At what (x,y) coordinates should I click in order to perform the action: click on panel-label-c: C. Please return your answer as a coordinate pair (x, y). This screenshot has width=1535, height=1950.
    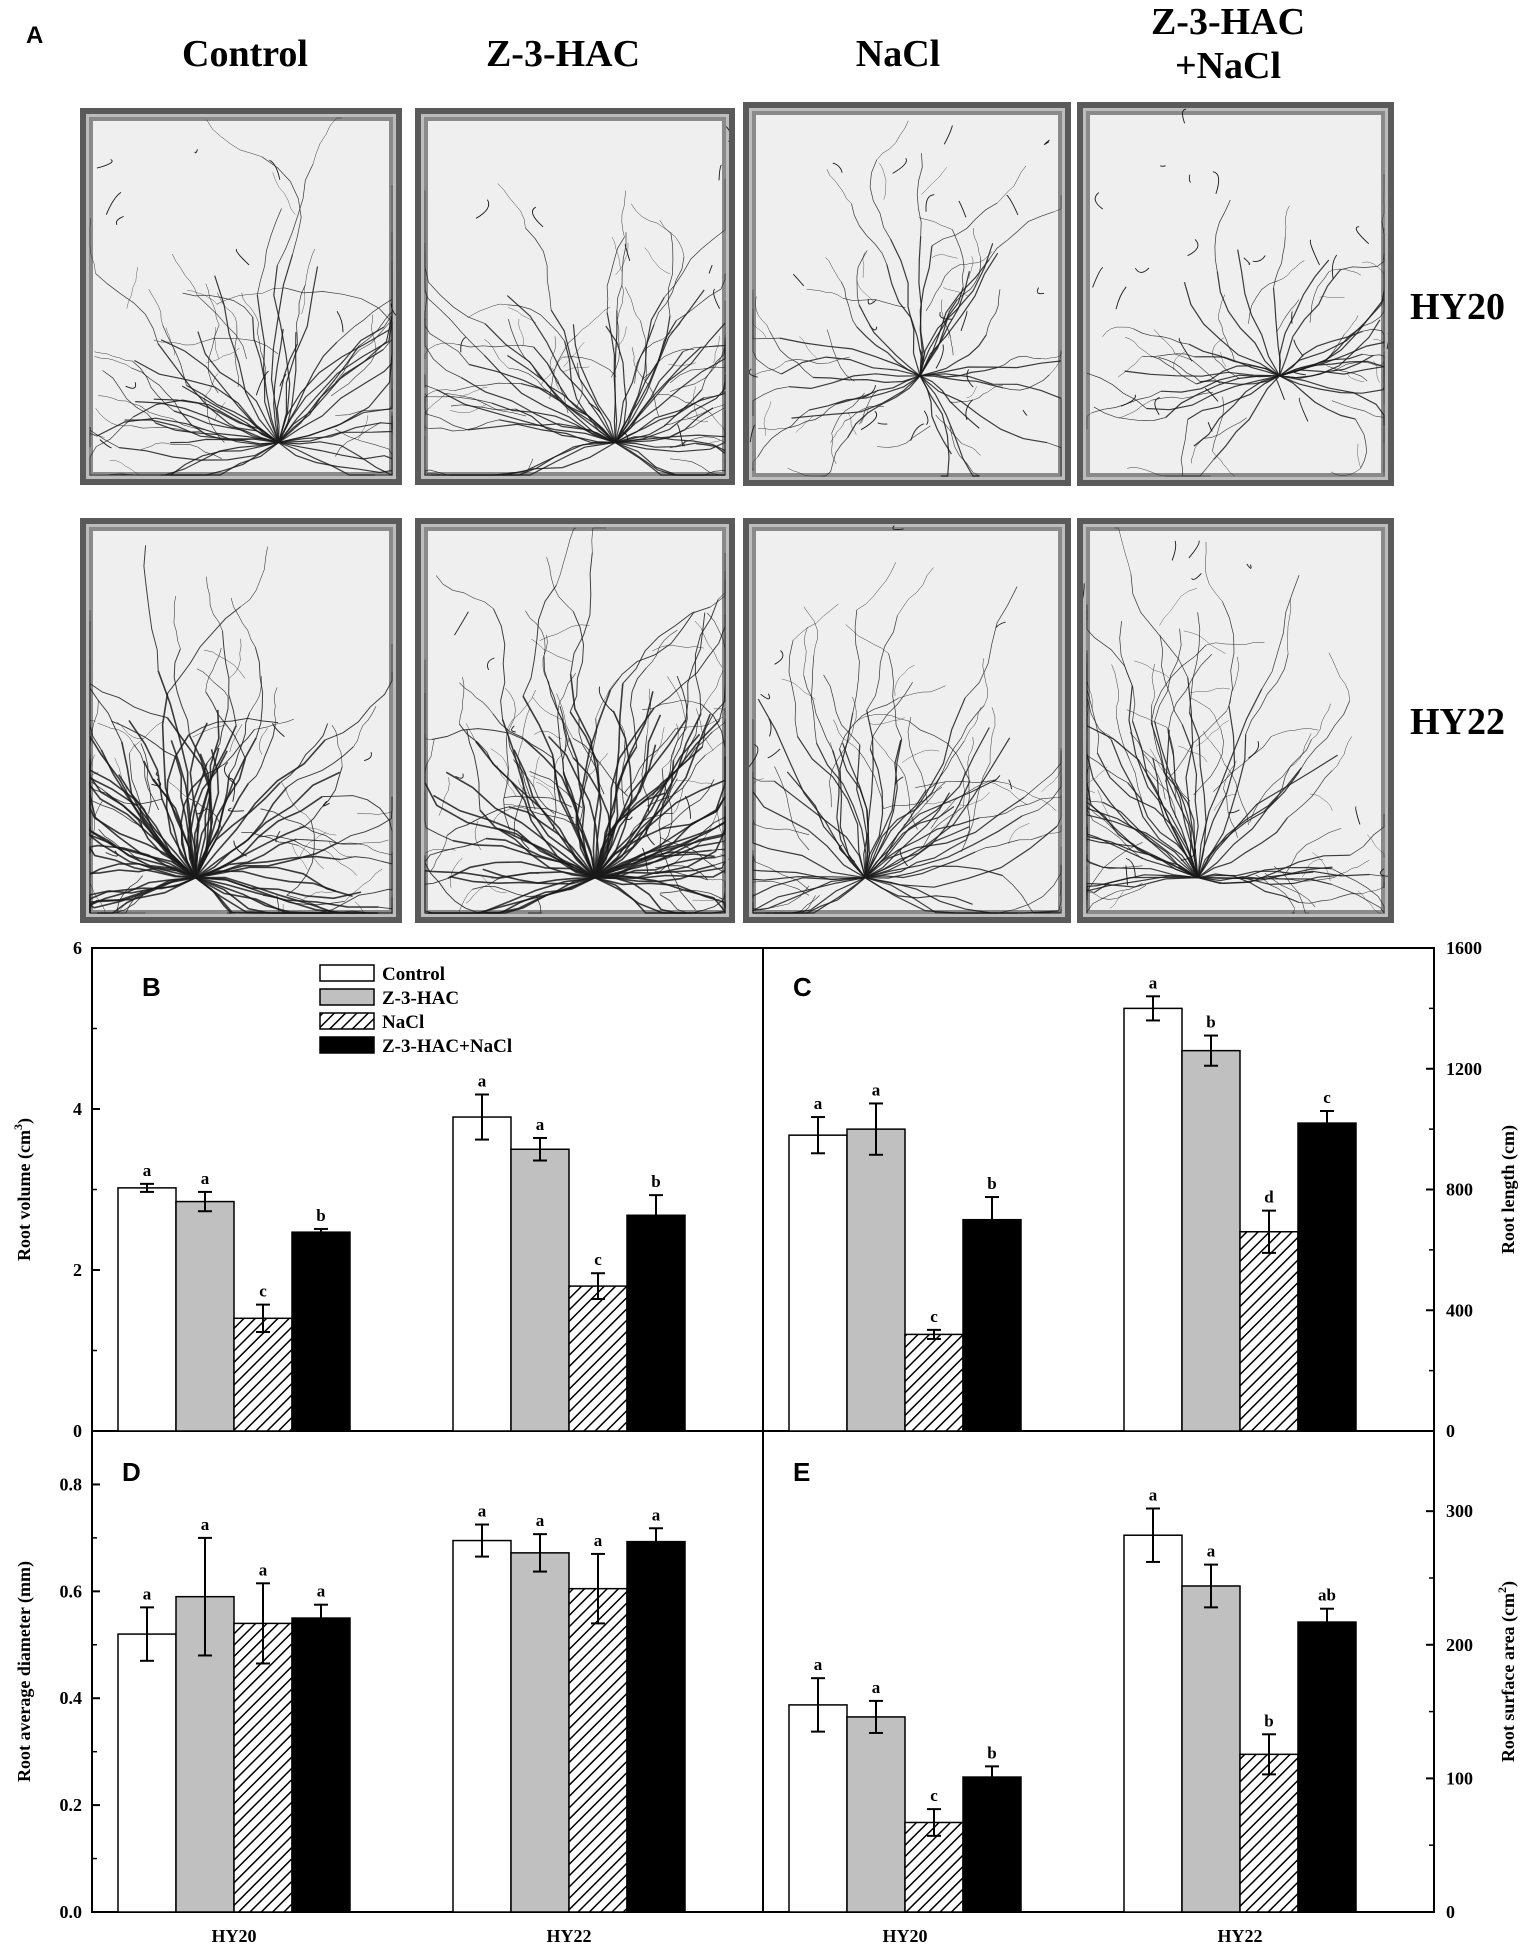
    Looking at the image, I should click on (802, 987).